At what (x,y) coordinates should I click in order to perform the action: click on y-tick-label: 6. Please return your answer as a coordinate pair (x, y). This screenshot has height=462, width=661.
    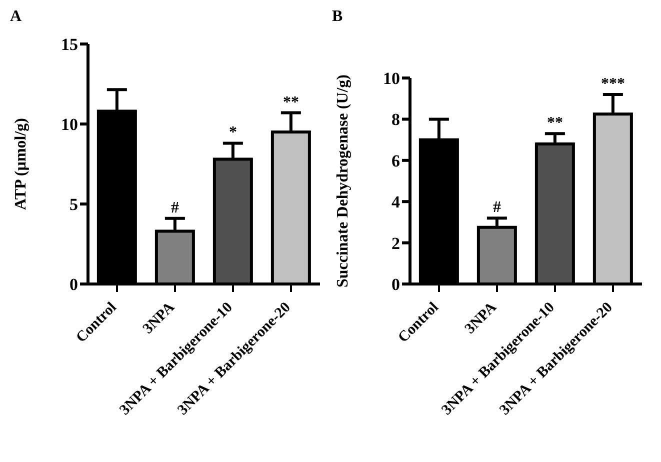
    Looking at the image, I should click on (396, 160).